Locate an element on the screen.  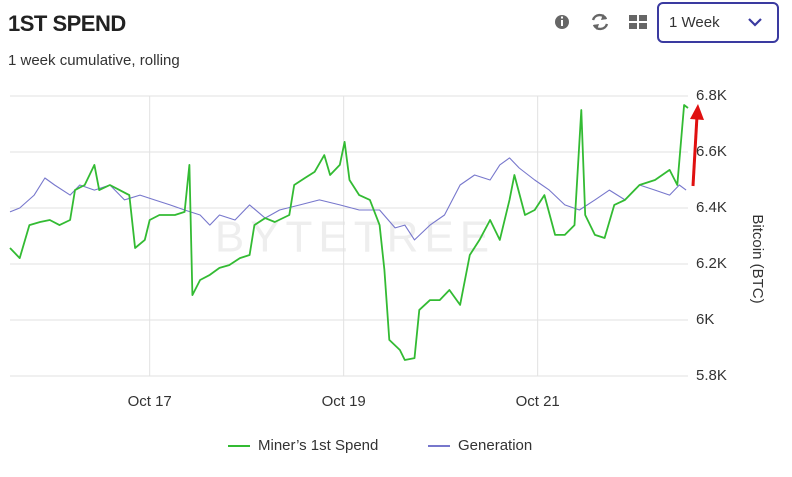
y-tick-label: 6K is located at coordinates (705, 319).